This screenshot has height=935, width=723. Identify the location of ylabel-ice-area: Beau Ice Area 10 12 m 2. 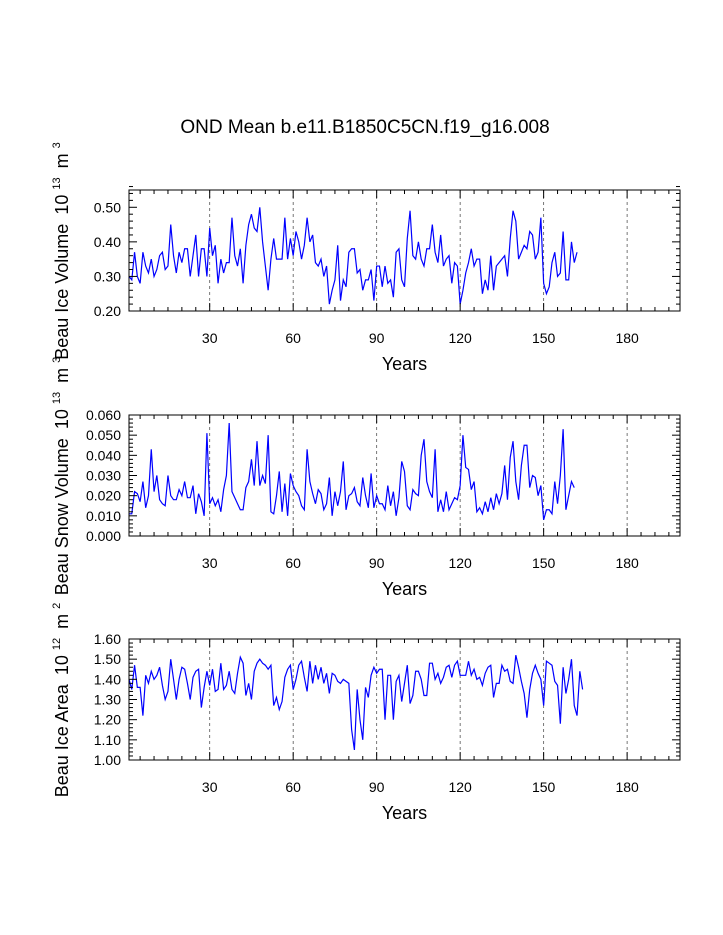
(58, 700).